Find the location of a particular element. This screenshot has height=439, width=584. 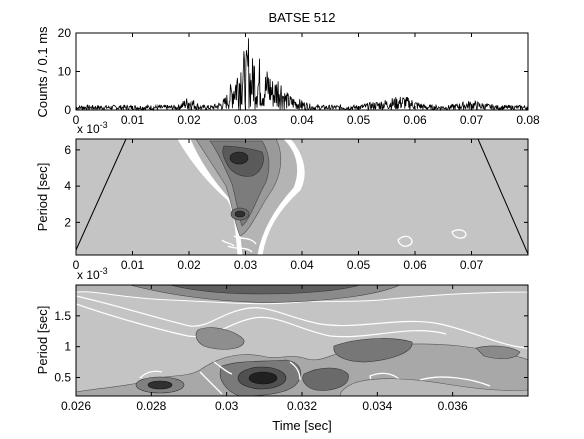

cone-of-influence-left is located at coordinates (101, 194).